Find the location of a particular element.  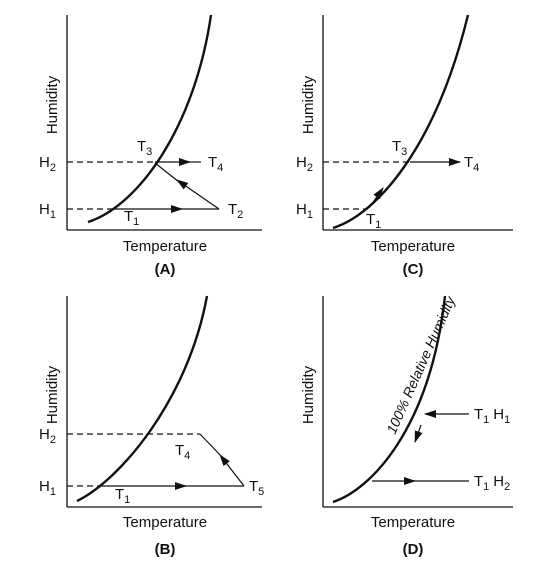

t2-label: T2 is located at coordinates (235, 211).